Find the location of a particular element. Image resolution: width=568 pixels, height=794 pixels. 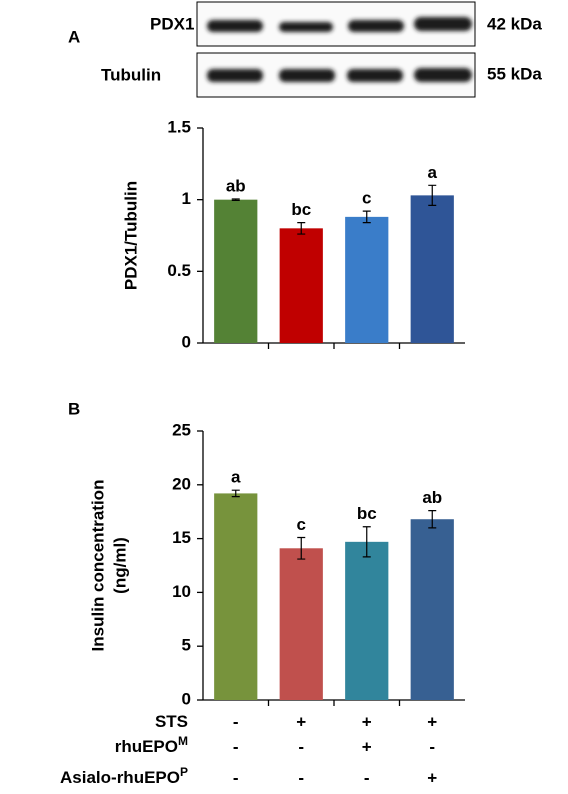

panel-label: B is located at coordinates (74, 408).